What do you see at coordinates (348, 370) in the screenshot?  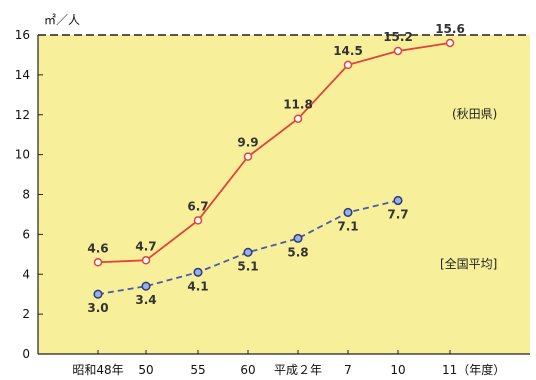 I see `x-tick-label: 7` at bounding box center [348, 370].